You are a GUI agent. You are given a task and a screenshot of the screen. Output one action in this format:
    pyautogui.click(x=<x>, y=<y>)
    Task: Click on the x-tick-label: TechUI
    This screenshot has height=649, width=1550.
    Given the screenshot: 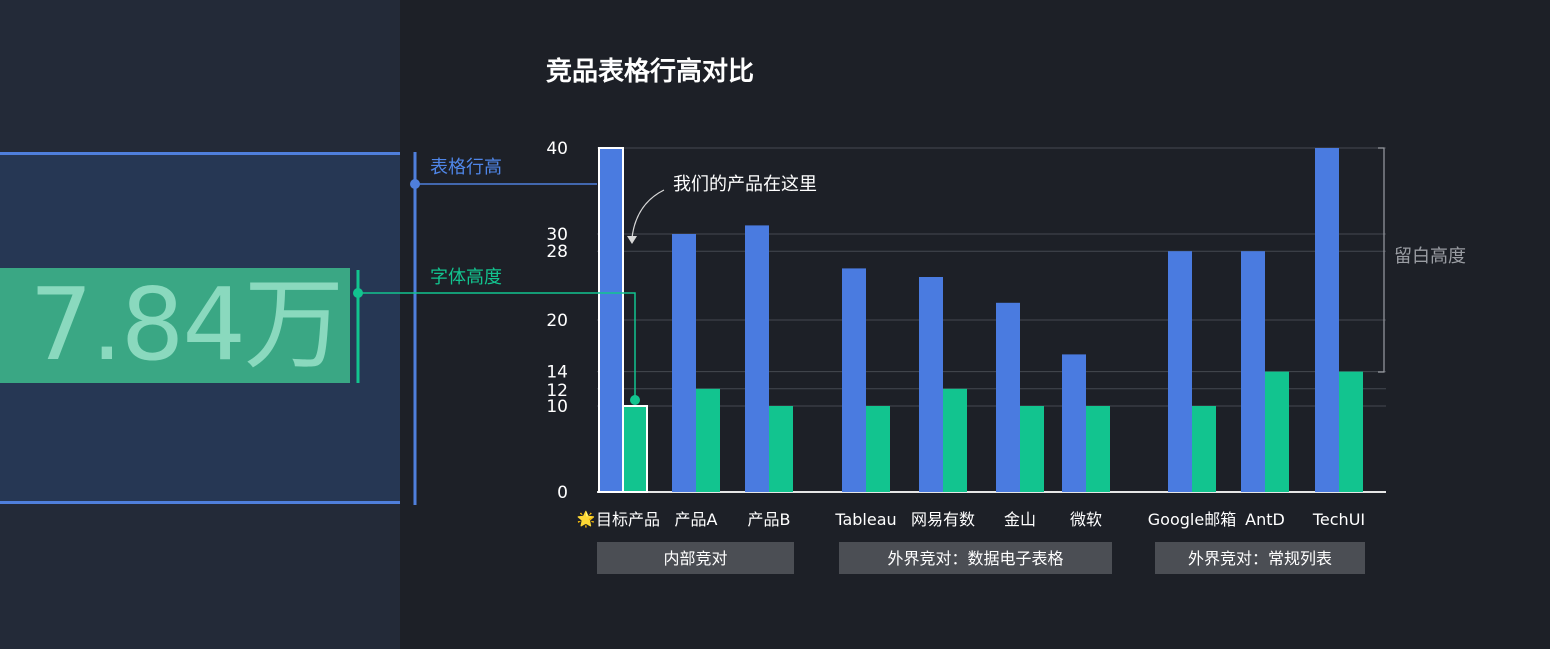 What is the action you would take?
    pyautogui.click(x=1338, y=519)
    